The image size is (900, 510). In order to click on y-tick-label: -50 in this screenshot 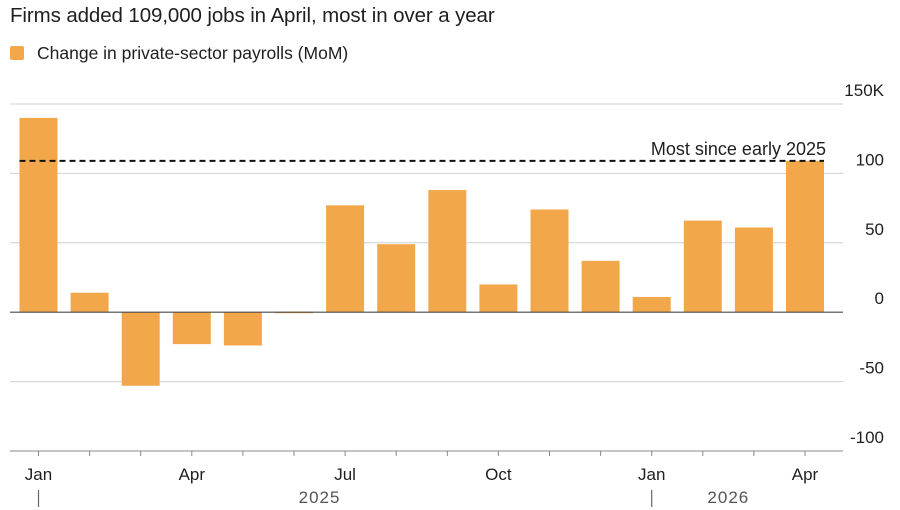, I will do `click(871, 368)`.